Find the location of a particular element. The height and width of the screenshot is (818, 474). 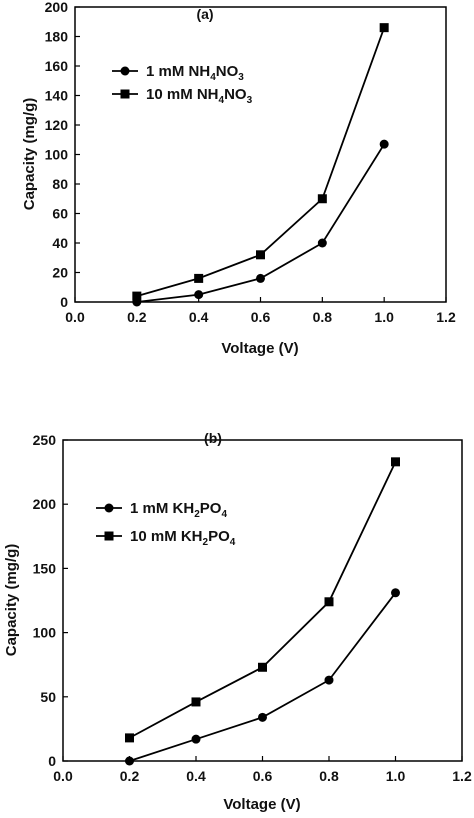

x-tick-label-b: 1.0 is located at coordinates (396, 776).